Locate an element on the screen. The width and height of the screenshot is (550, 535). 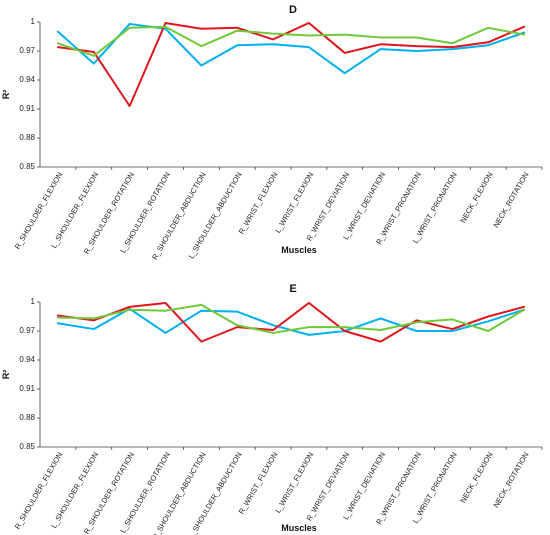
chart-title: E is located at coordinates (292, 289).